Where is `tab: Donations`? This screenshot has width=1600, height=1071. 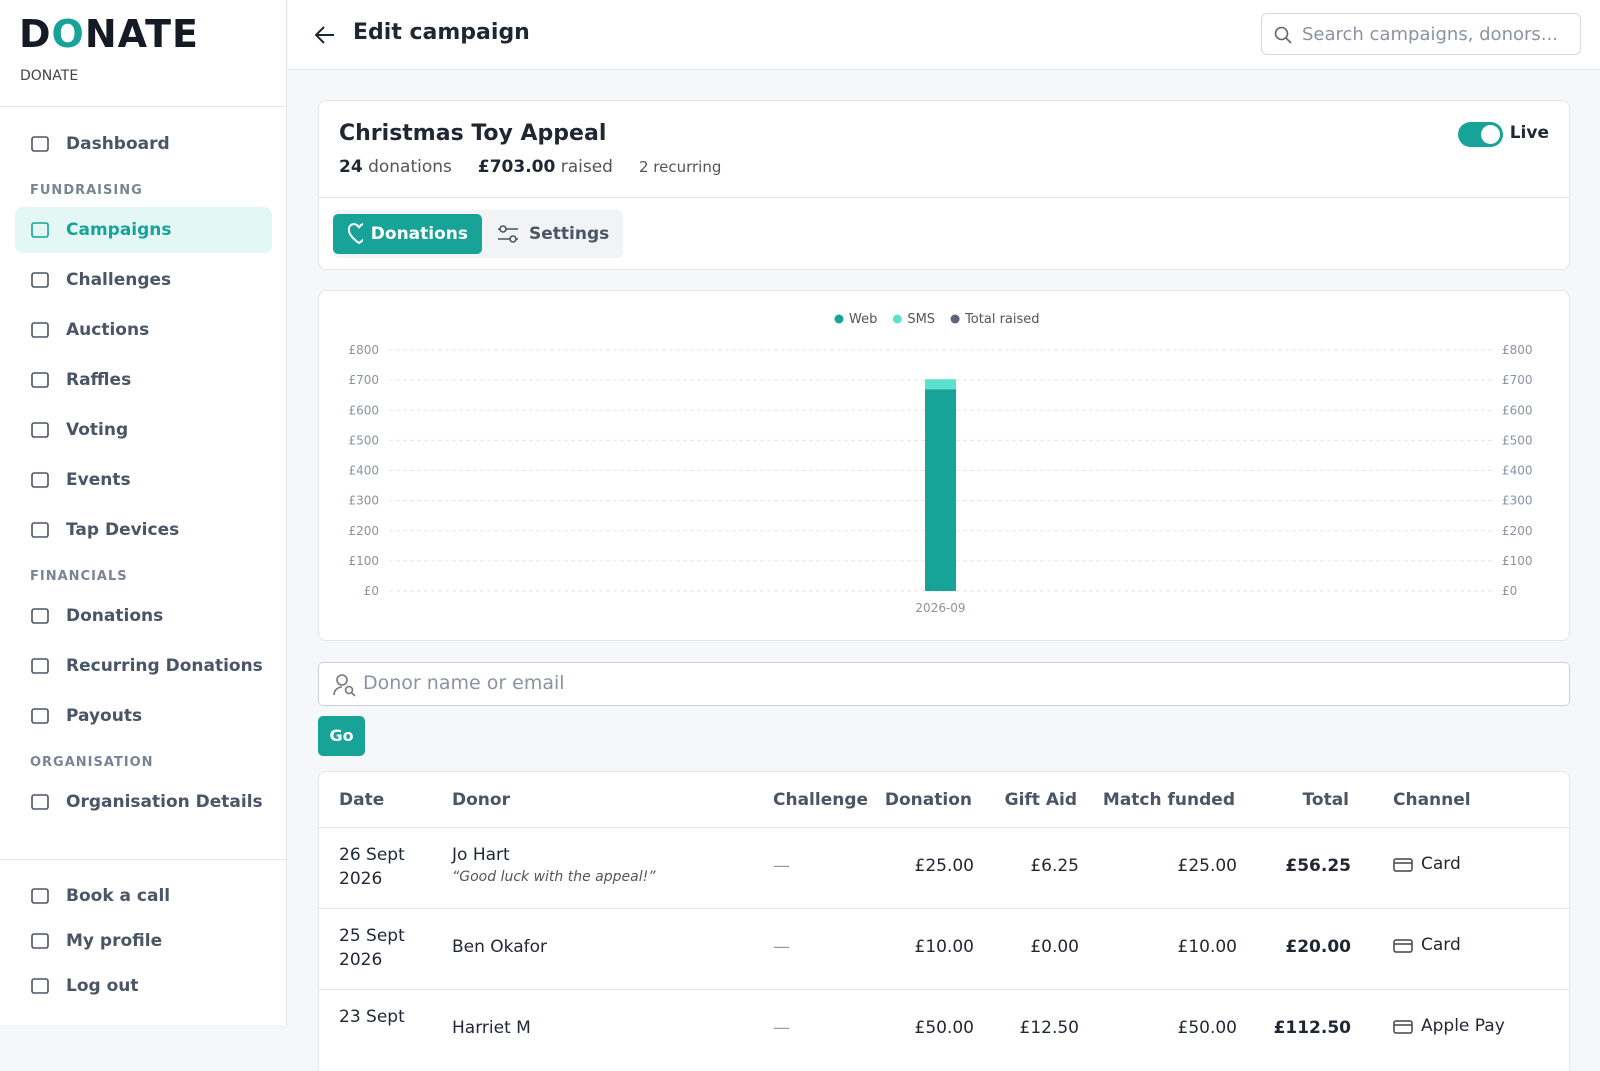
tab: Donations is located at coordinates (407, 234).